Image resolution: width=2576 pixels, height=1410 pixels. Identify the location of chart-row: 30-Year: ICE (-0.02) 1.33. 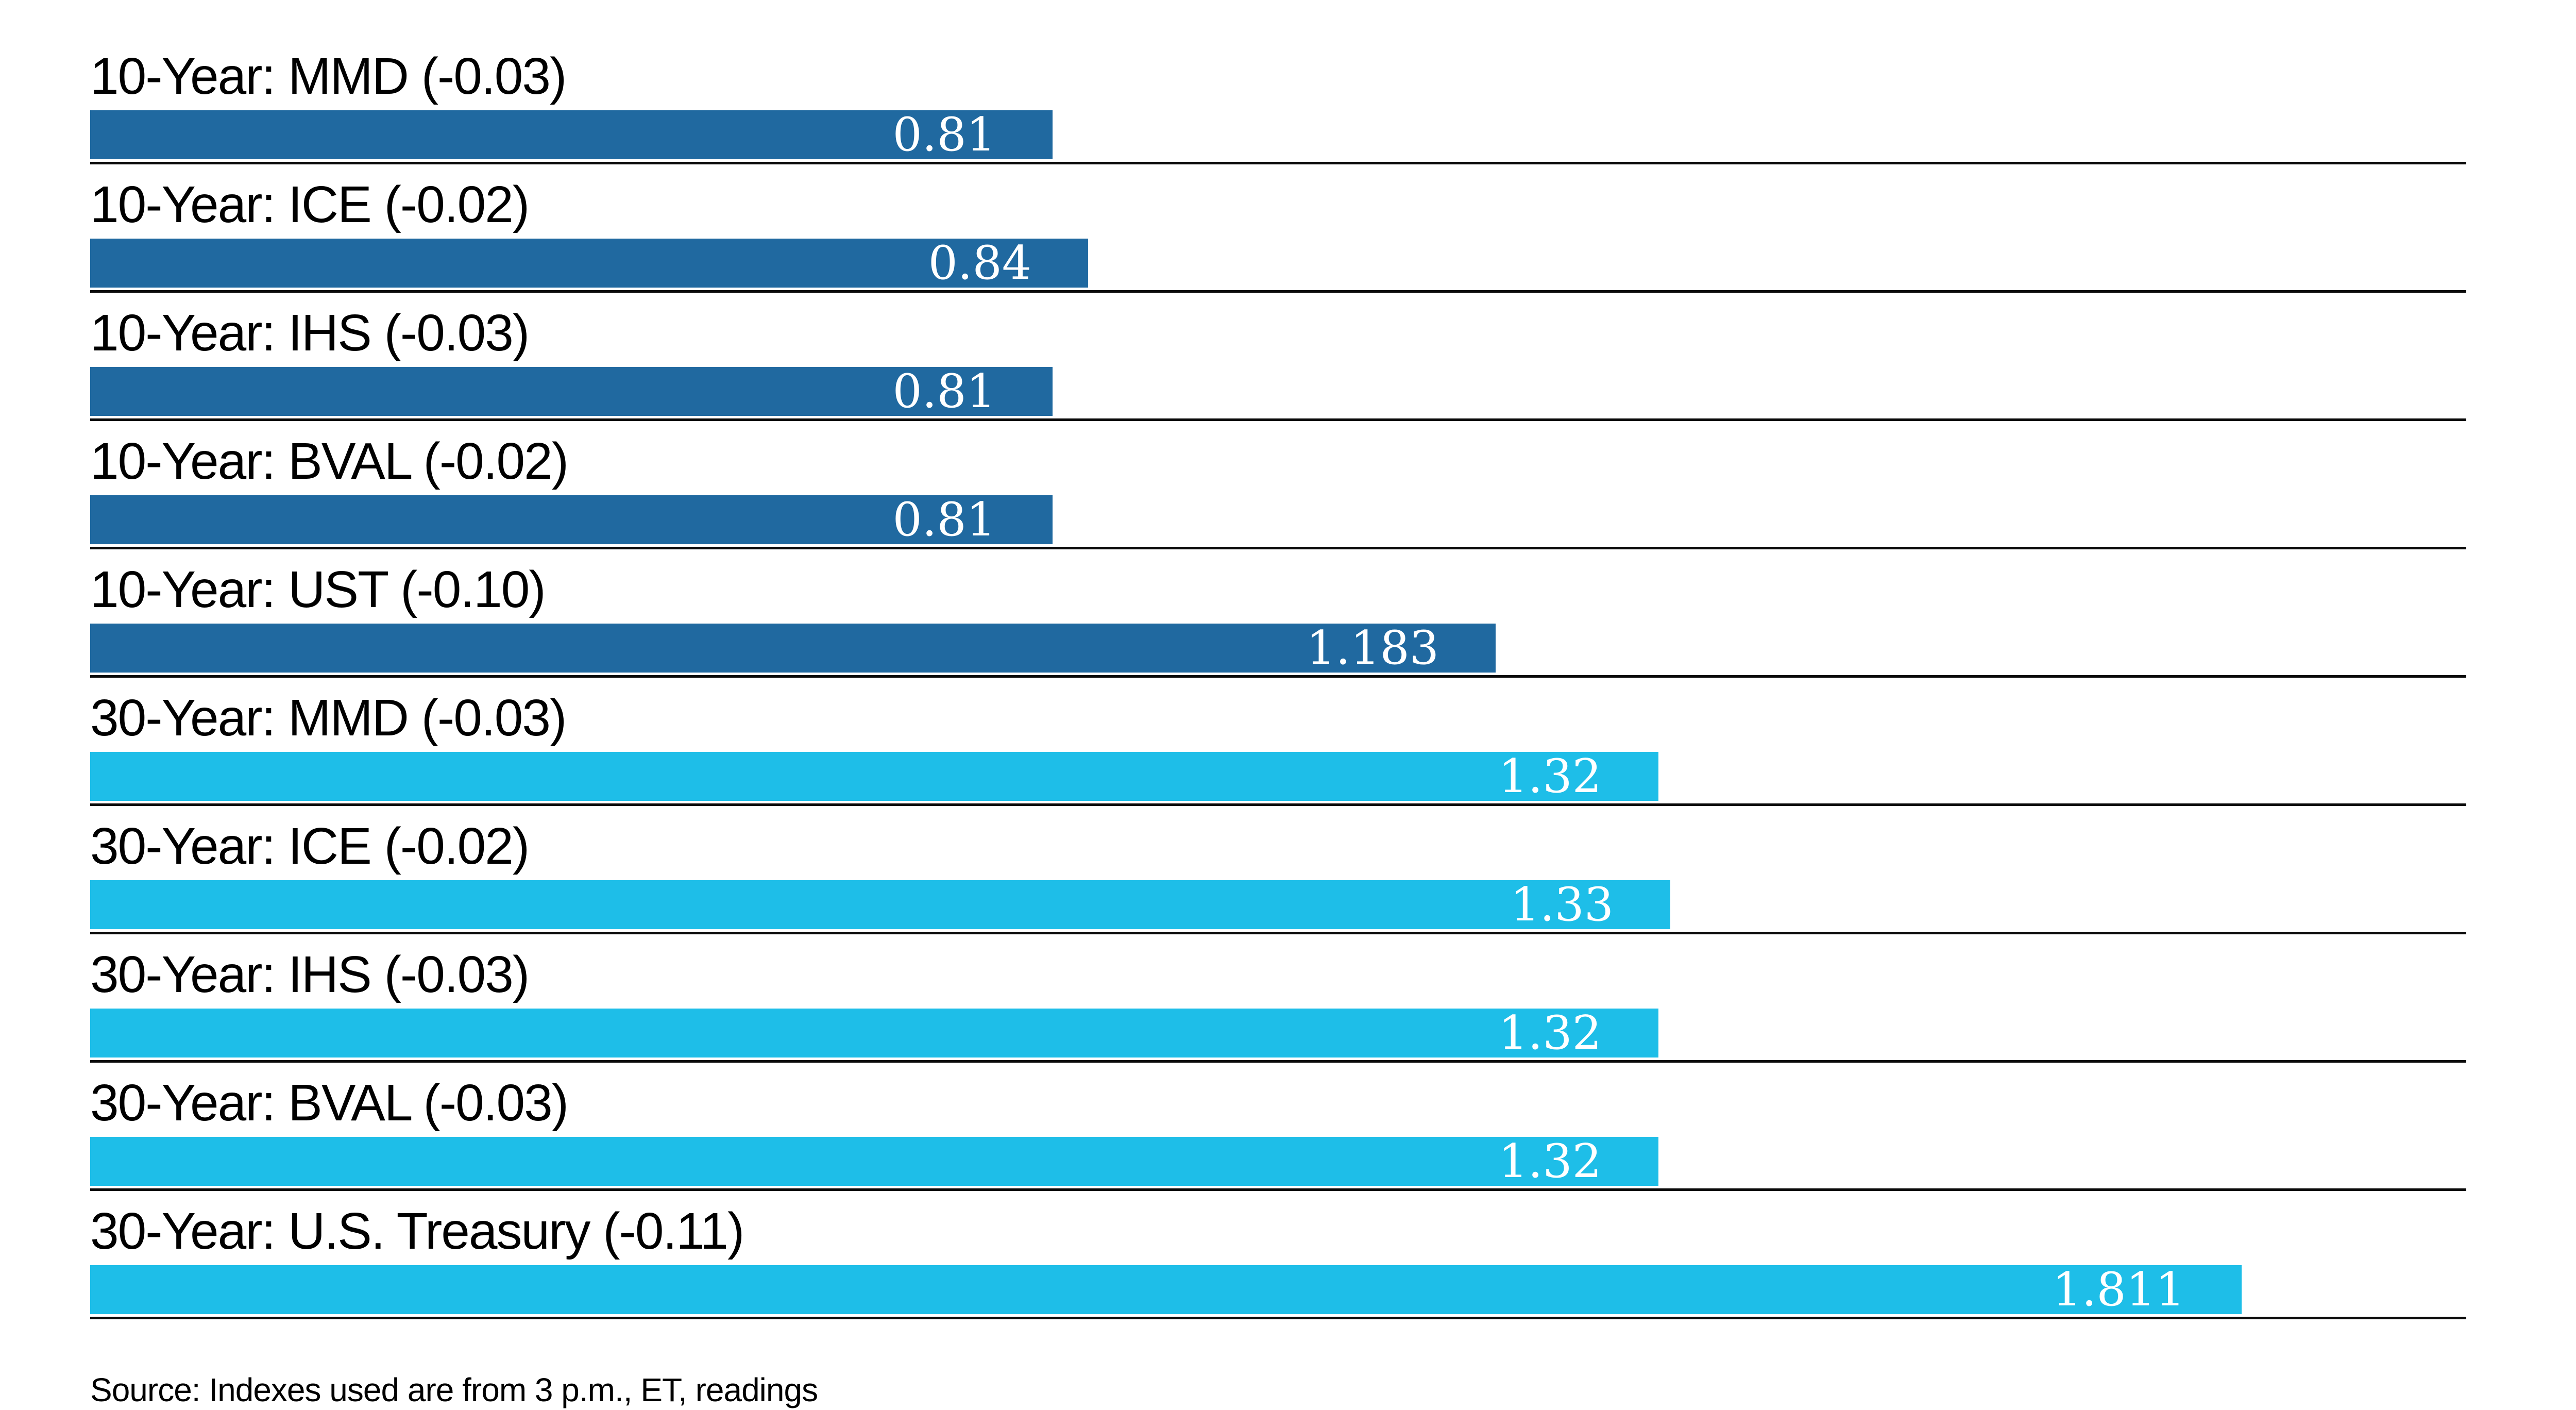
(1278, 881).